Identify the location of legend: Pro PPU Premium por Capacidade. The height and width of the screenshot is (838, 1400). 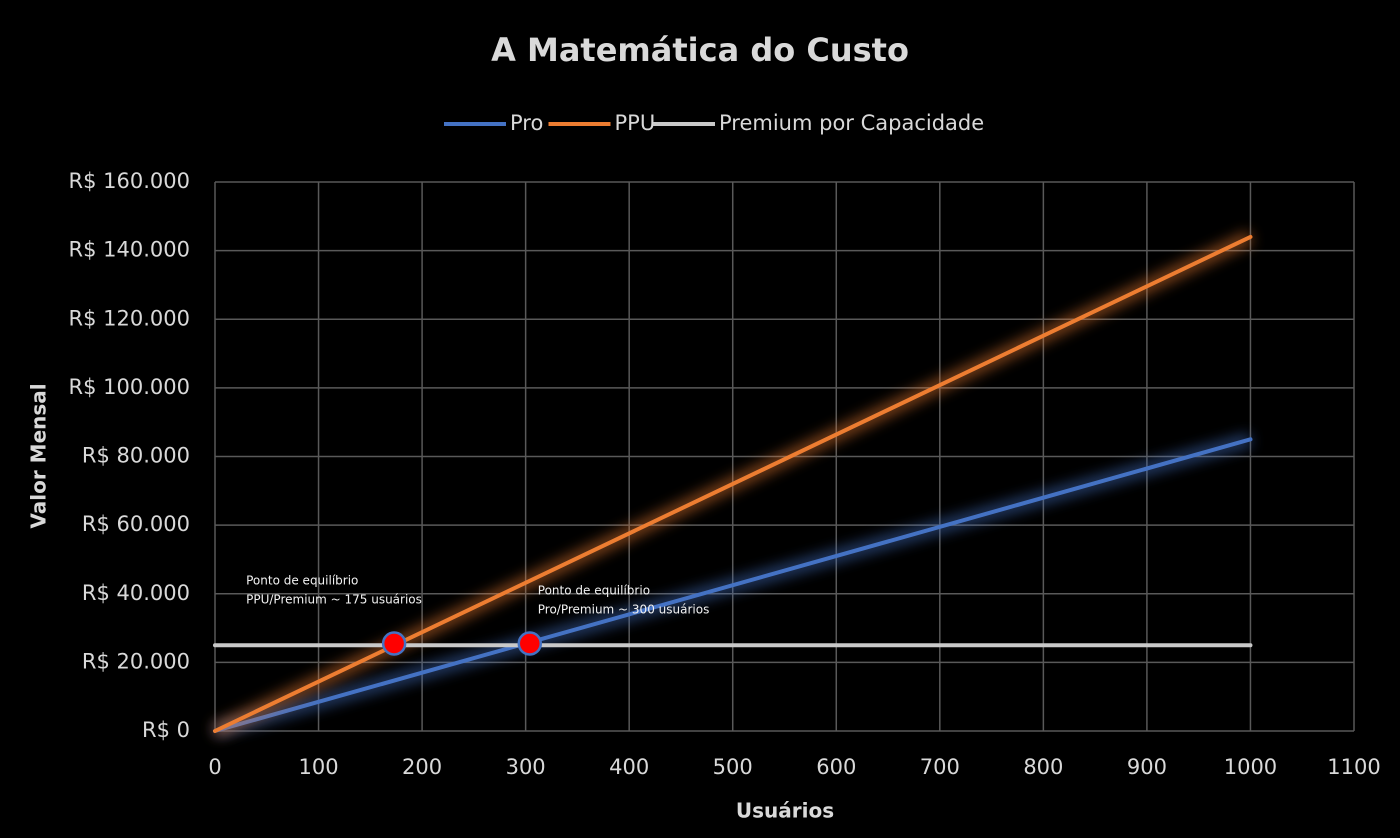
(714, 123).